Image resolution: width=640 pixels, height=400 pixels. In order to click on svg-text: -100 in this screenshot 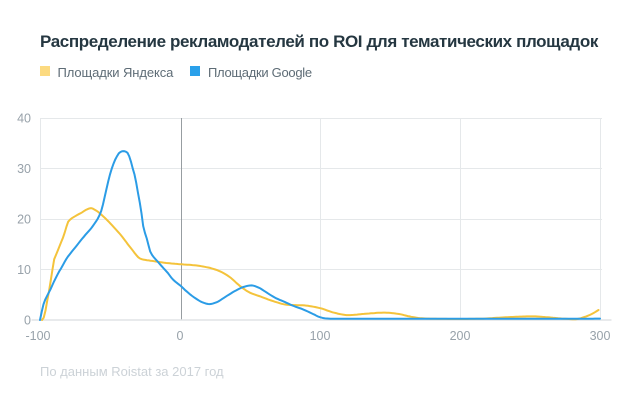, I will do `click(37, 336)`.